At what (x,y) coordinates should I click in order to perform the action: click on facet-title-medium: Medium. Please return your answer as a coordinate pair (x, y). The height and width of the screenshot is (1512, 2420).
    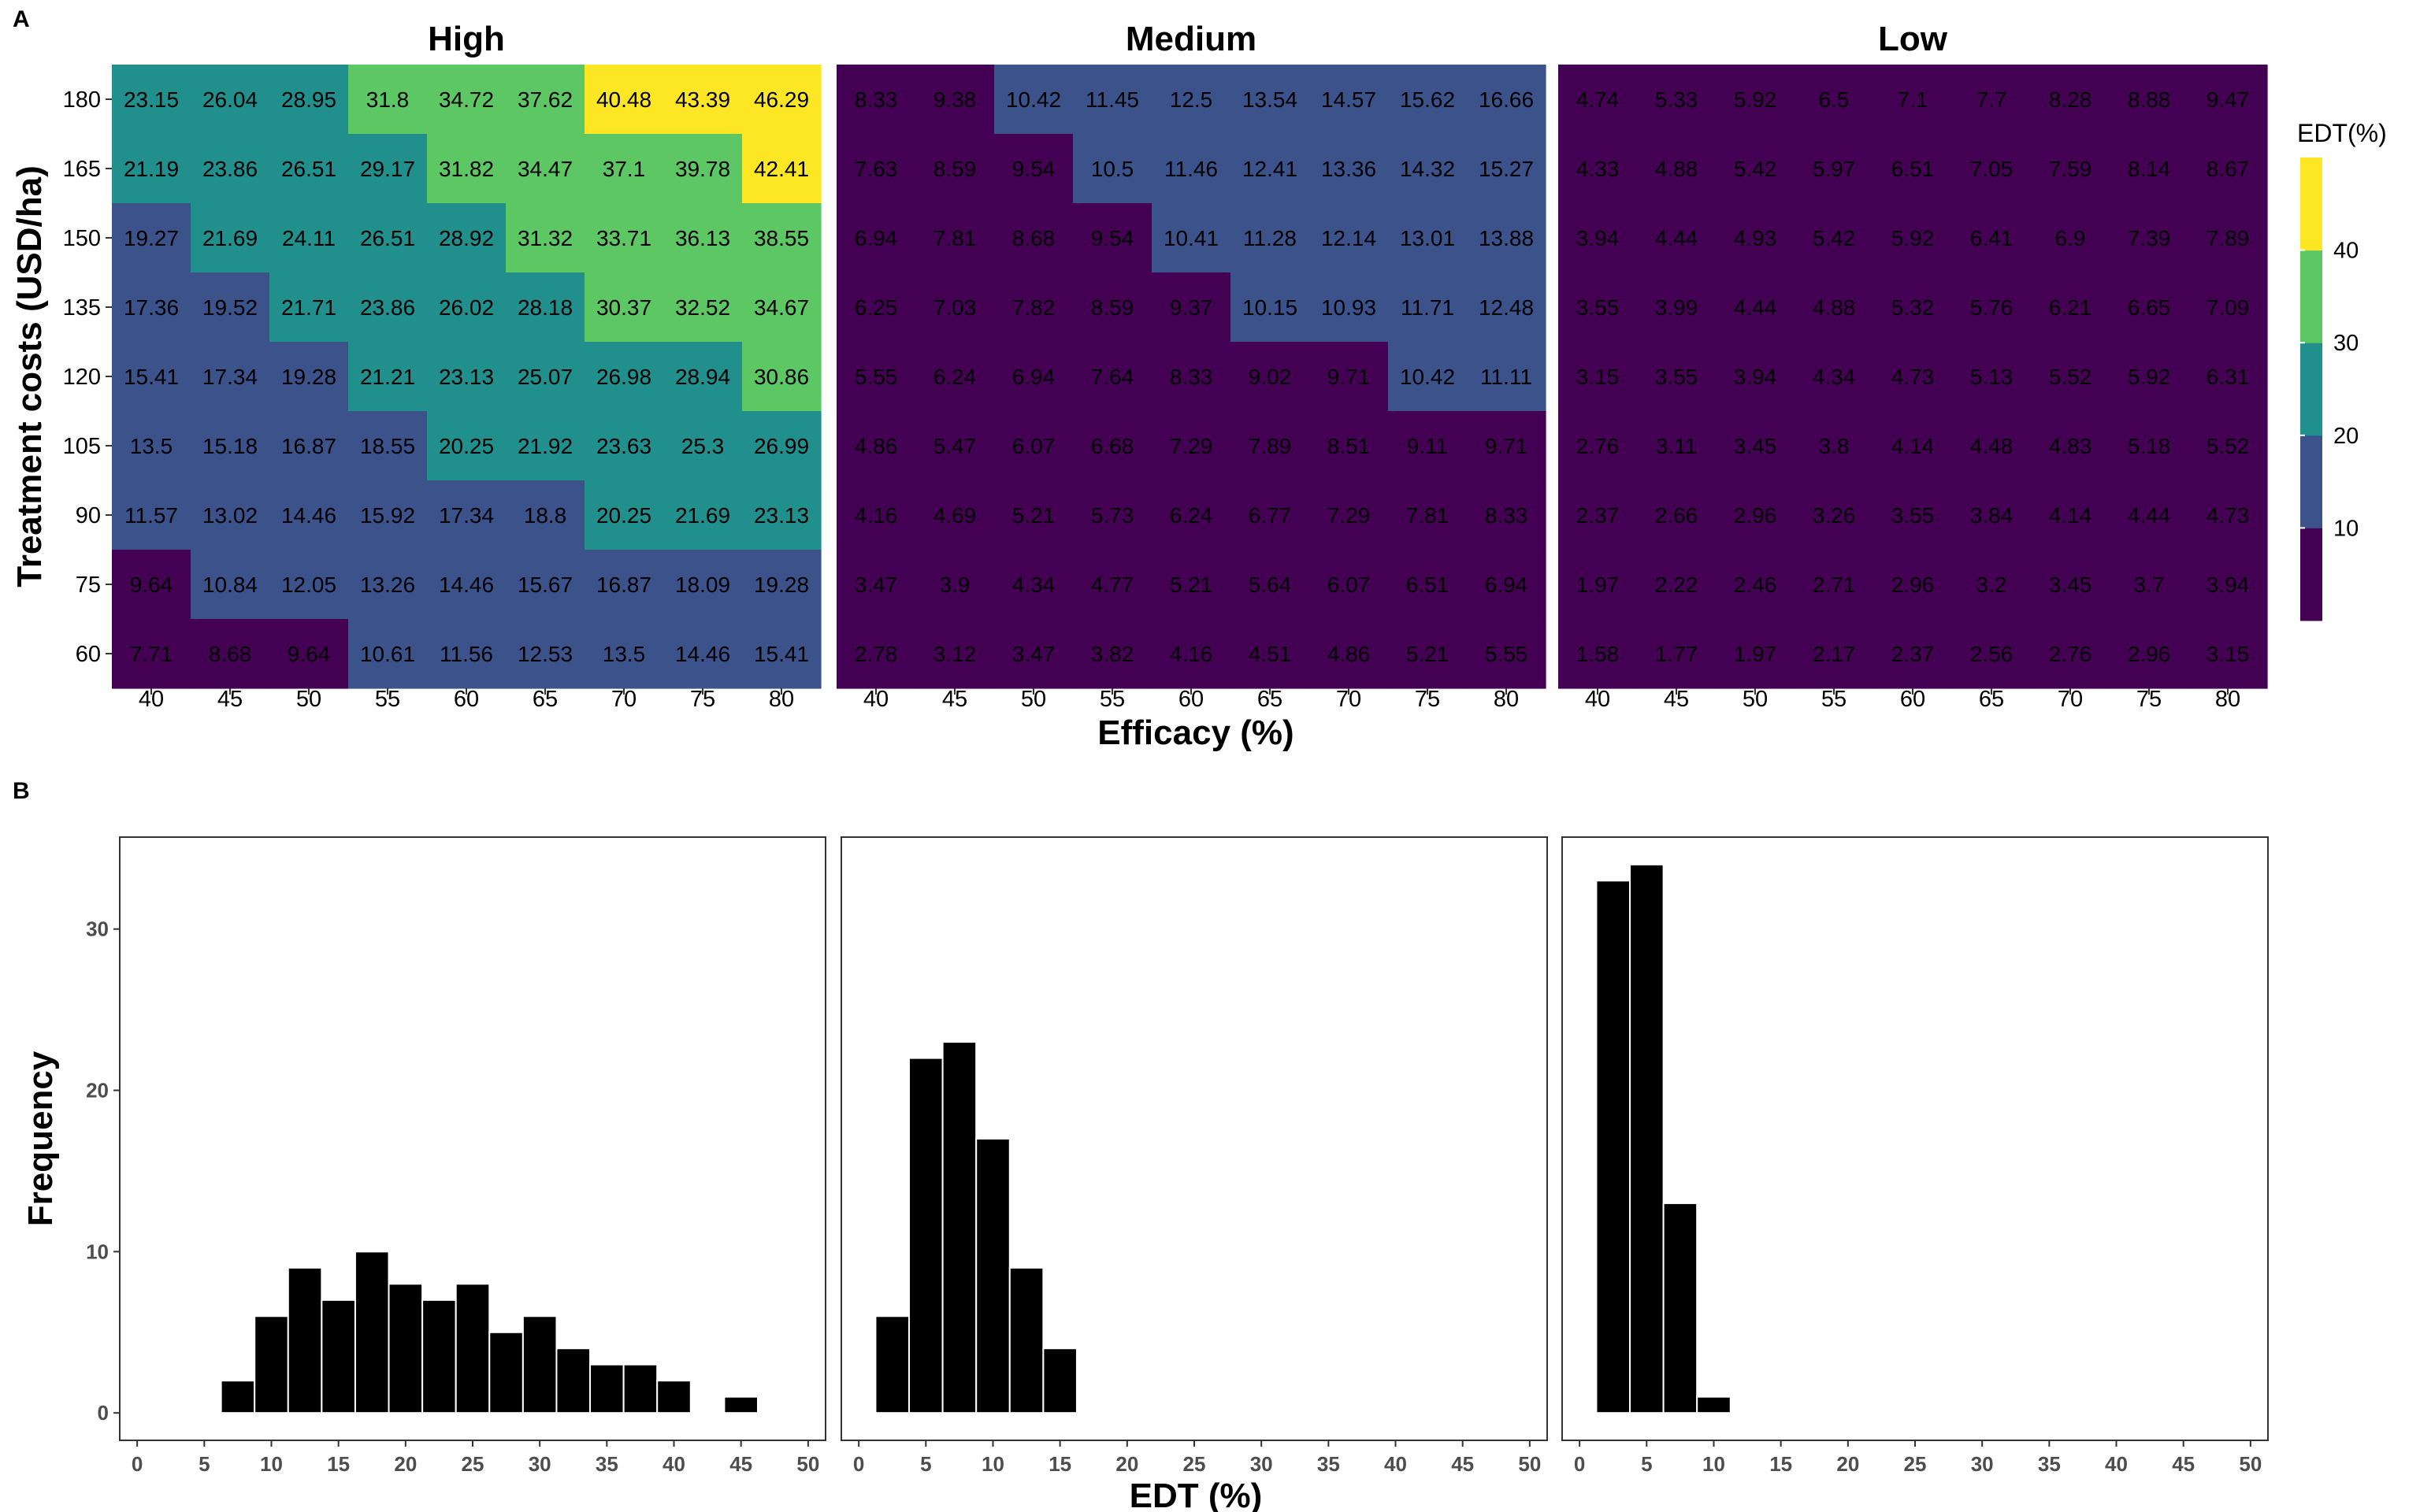
    Looking at the image, I should click on (1191, 39).